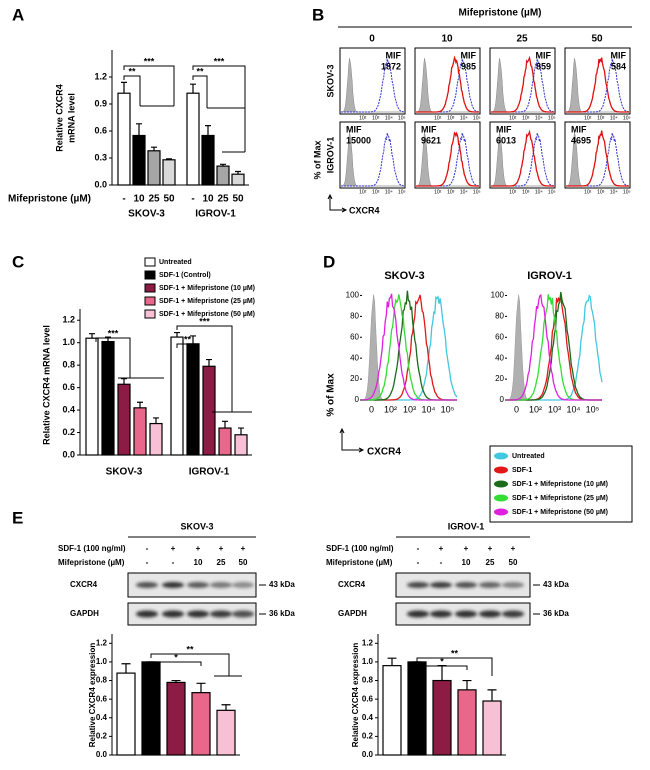 Image resolution: width=650 pixels, height=770 pixels. What do you see at coordinates (372, 39) in the screenshot?
I see `column-label: 0` at bounding box center [372, 39].